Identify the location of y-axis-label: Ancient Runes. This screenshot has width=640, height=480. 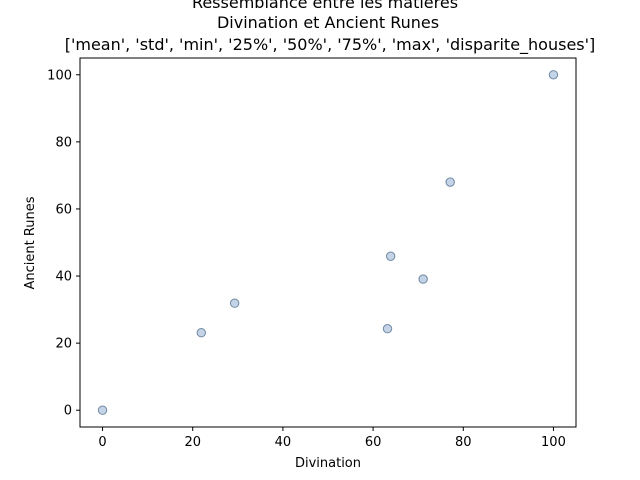
(30, 242).